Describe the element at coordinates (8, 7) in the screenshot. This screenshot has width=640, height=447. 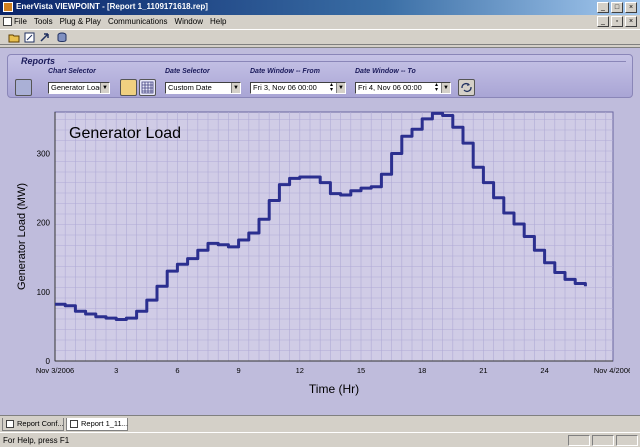
I see `app-icon` at that location.